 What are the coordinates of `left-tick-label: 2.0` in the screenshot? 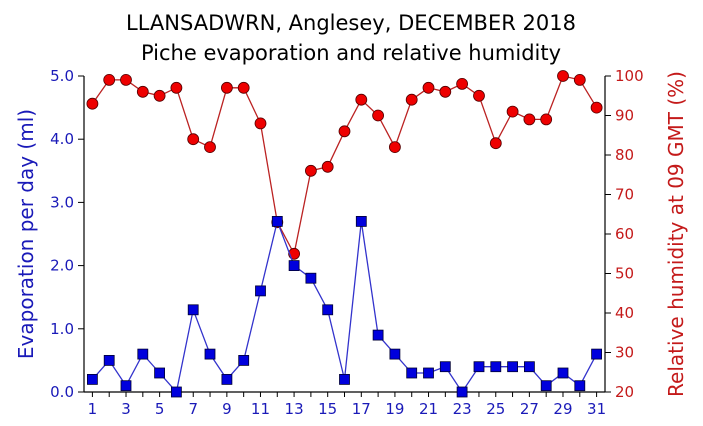 It's located at (62, 266).